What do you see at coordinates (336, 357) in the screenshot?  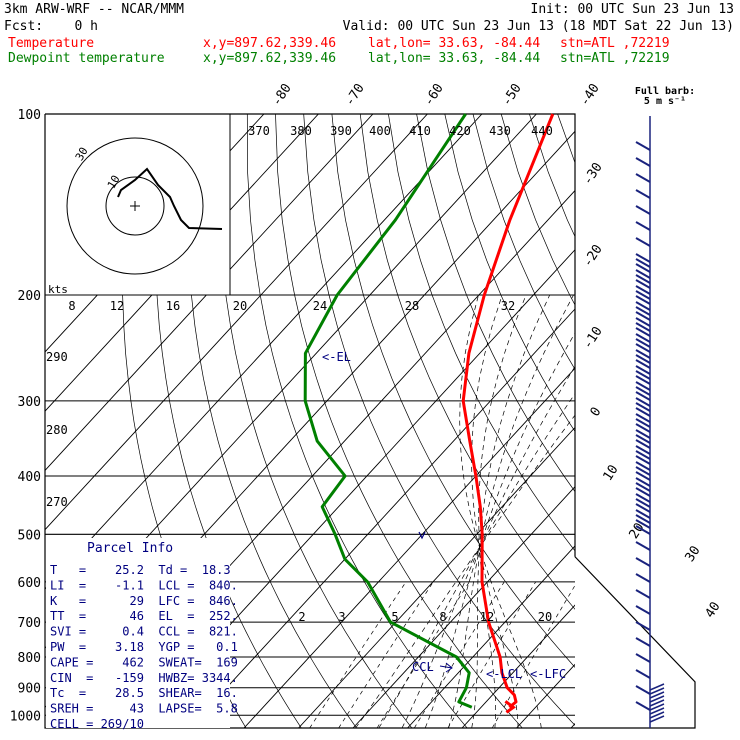 I see `el-marker: <-EL` at bounding box center [336, 357].